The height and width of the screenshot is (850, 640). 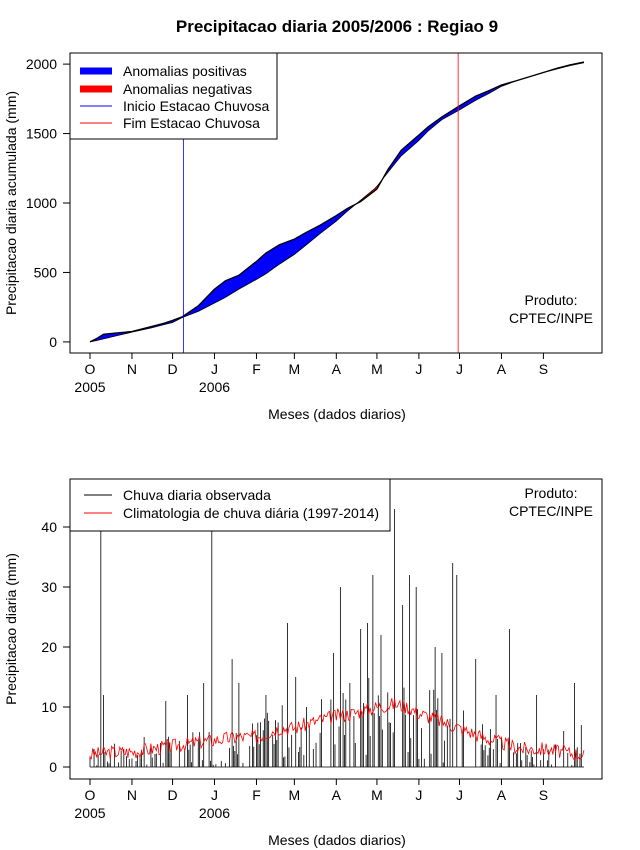 I want to click on legend-anomalias-negativas: Anomalias negativas, so click(x=187, y=89).